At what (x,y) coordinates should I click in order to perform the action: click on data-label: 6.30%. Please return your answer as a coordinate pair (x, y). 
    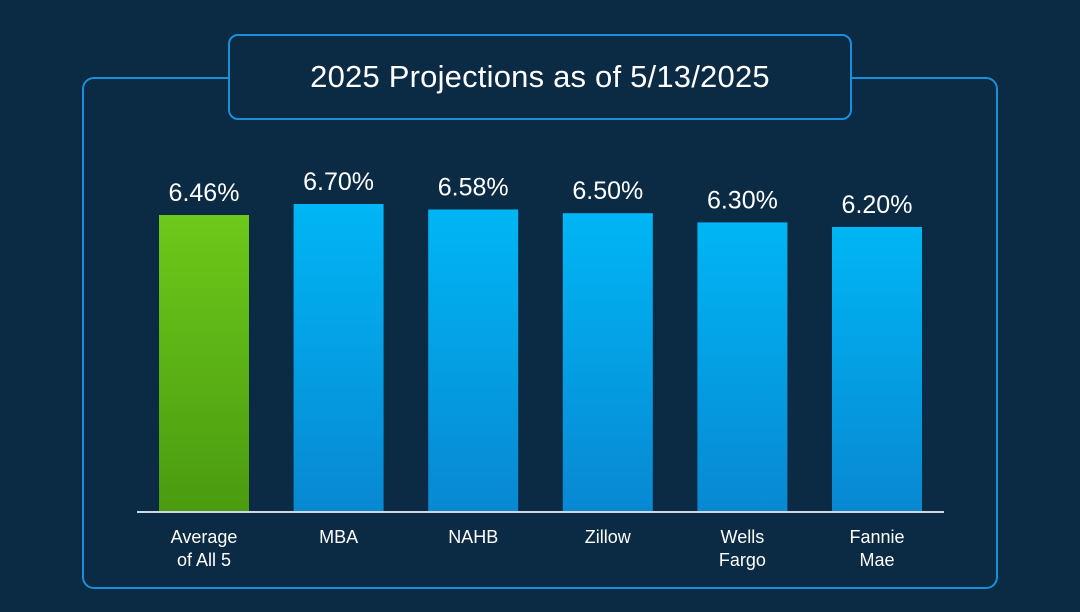
    Looking at the image, I should click on (742, 200).